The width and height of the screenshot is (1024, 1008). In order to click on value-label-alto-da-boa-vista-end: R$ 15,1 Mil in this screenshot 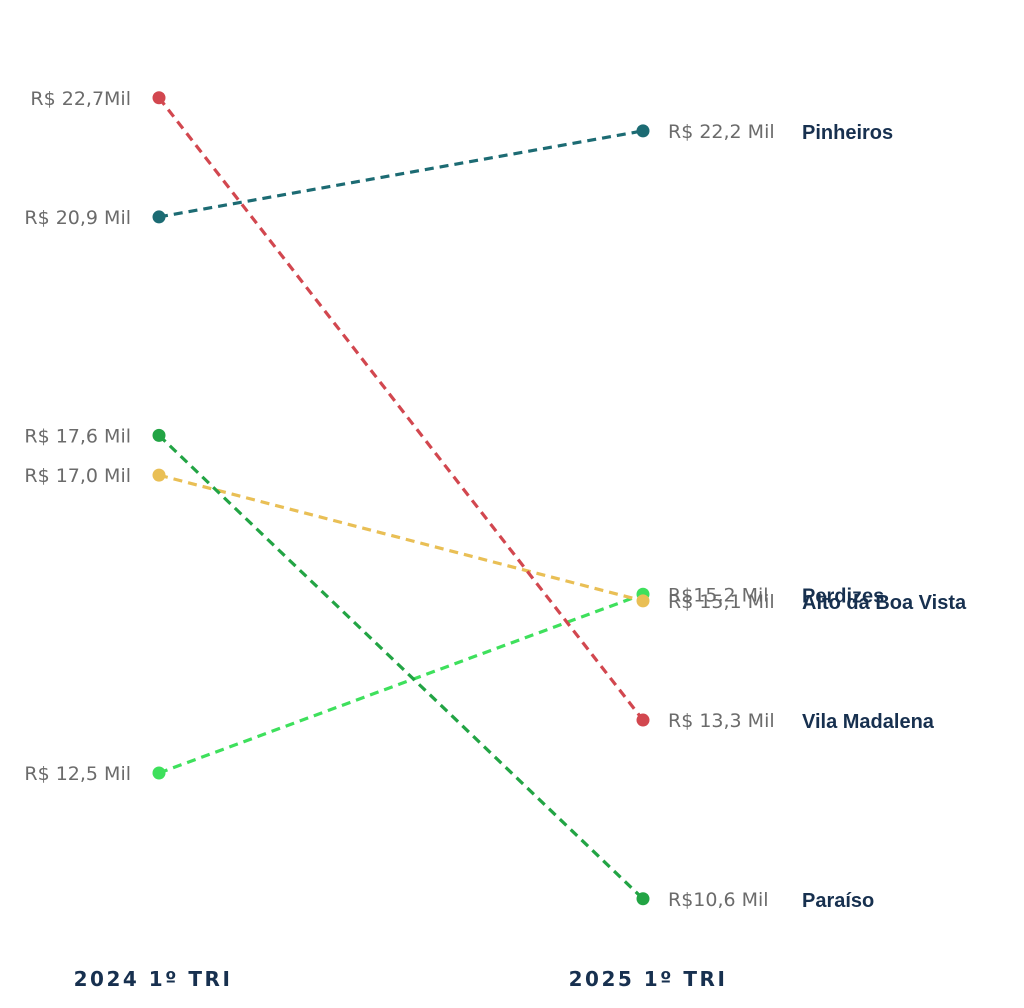, I will do `click(721, 602)`.